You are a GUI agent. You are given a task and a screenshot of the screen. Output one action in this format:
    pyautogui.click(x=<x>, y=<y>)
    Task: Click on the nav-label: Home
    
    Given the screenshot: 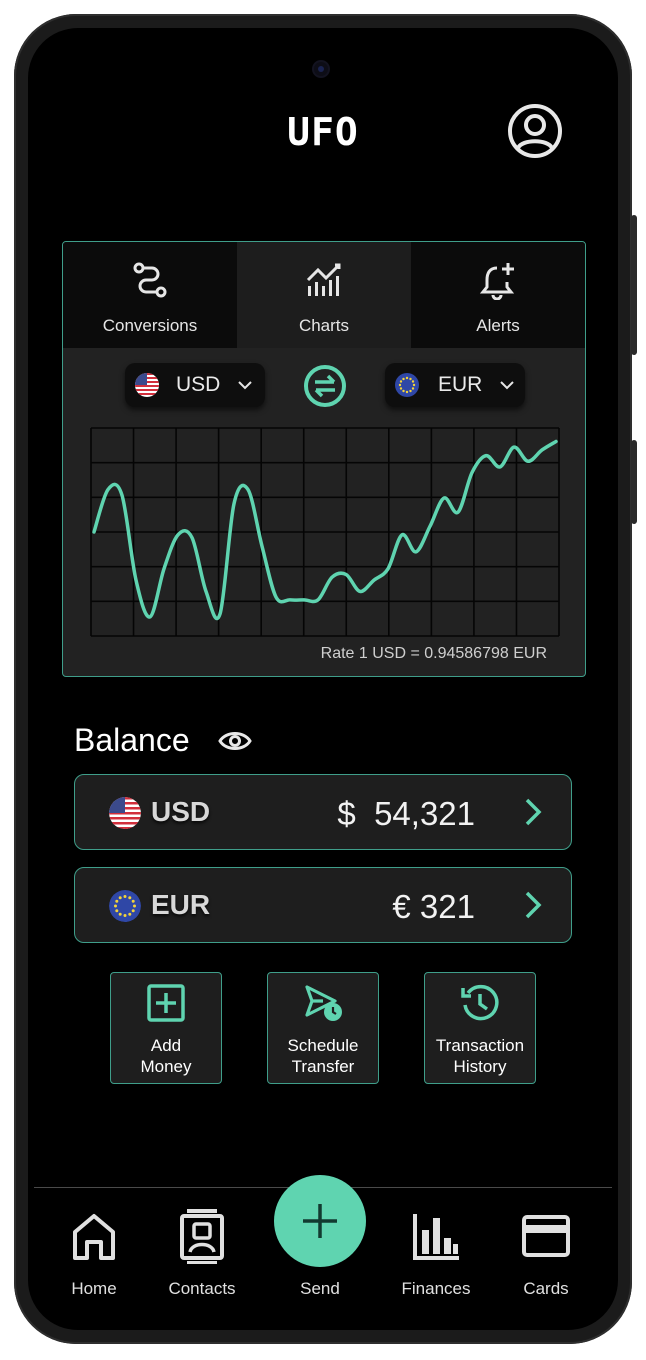 What is the action you would take?
    pyautogui.click(x=94, y=1288)
    